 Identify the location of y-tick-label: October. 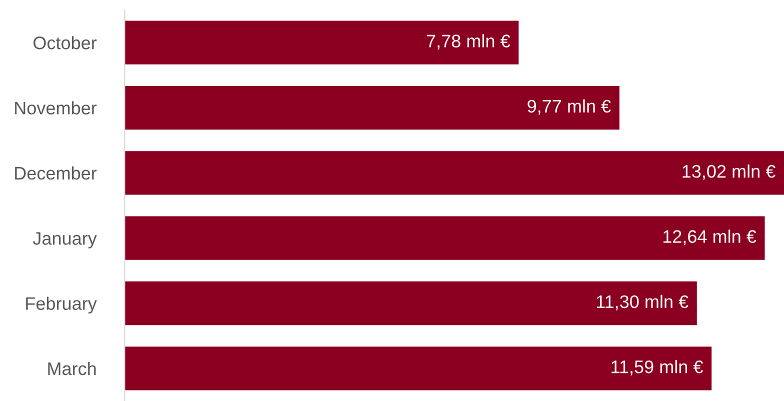
(65, 43).